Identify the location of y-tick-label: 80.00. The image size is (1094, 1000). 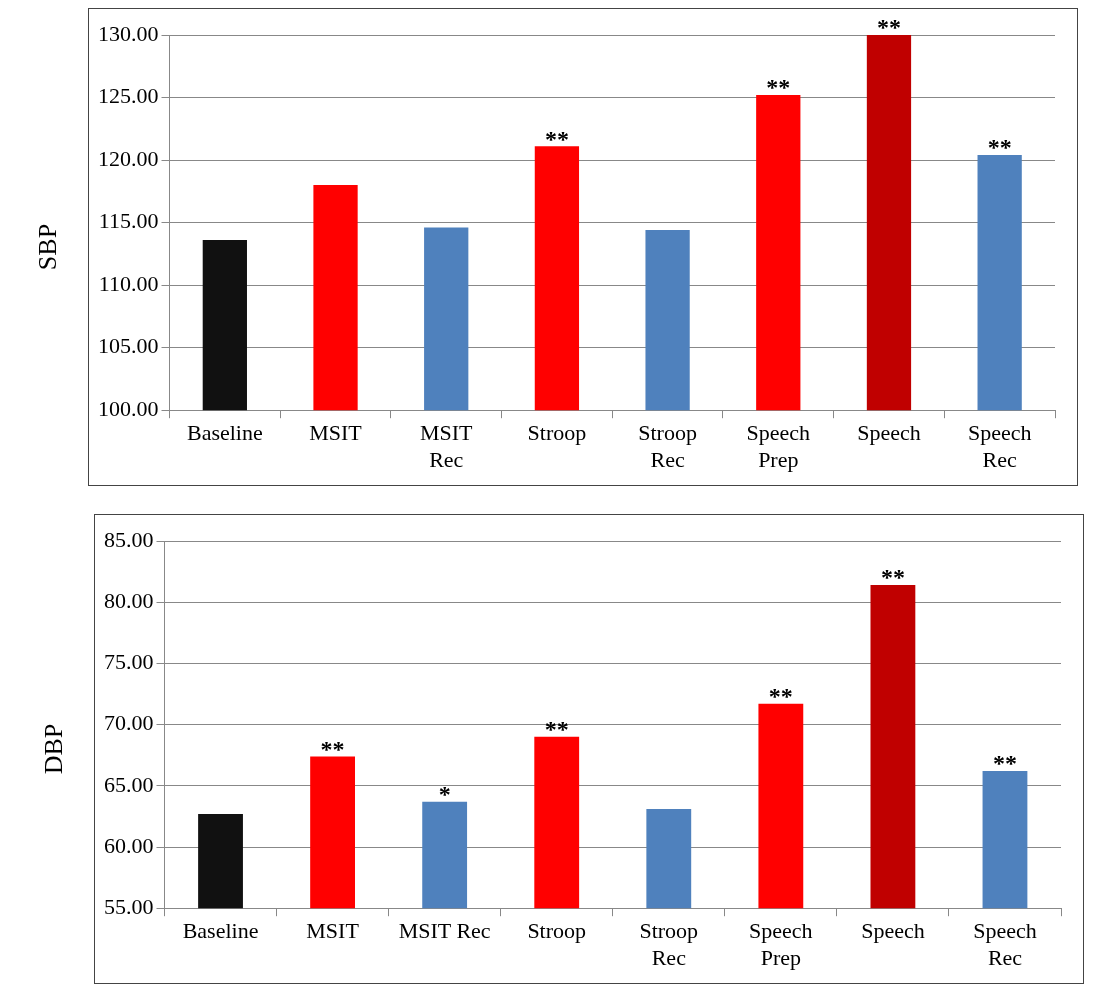
(129, 600).